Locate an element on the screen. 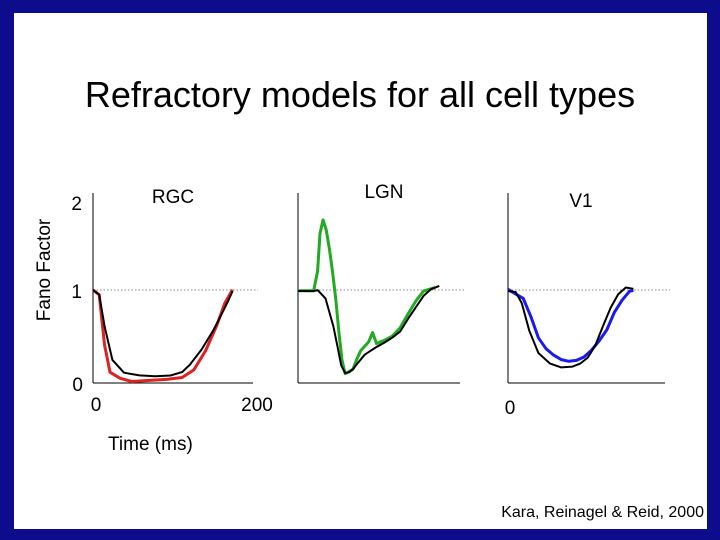 The width and height of the screenshot is (720, 540). panel-title: RGC is located at coordinates (173, 197).